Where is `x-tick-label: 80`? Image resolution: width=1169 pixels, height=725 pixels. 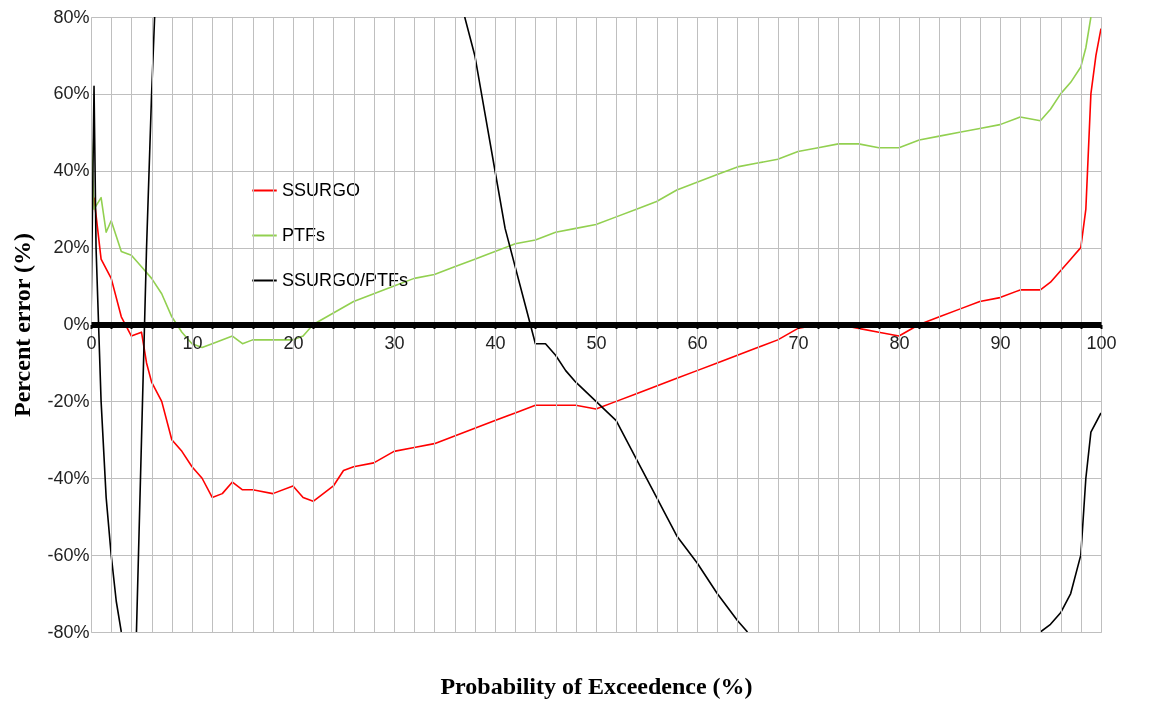
x-tick-label: 80 is located at coordinates (899, 343).